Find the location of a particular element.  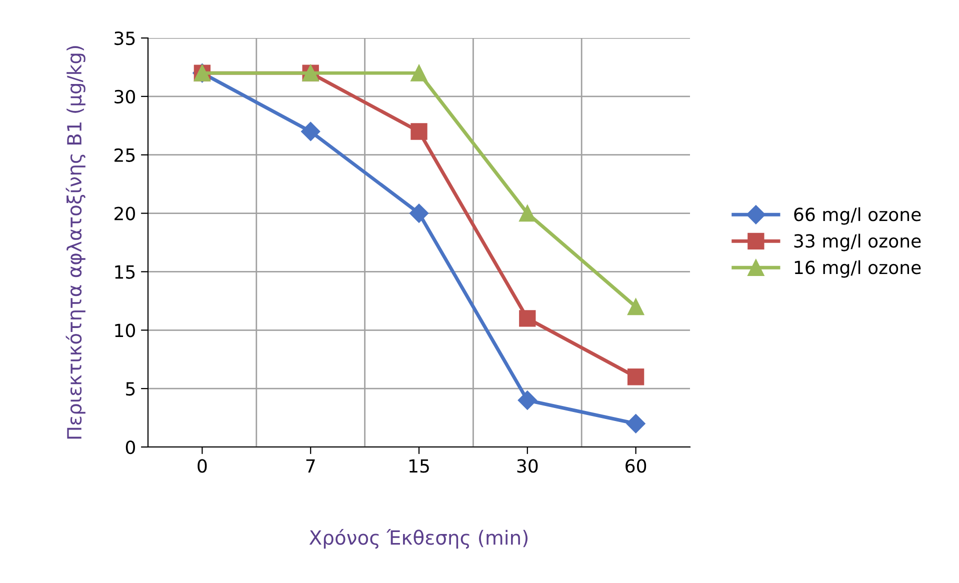

y-tick-label: 35 is located at coordinates (124, 38).